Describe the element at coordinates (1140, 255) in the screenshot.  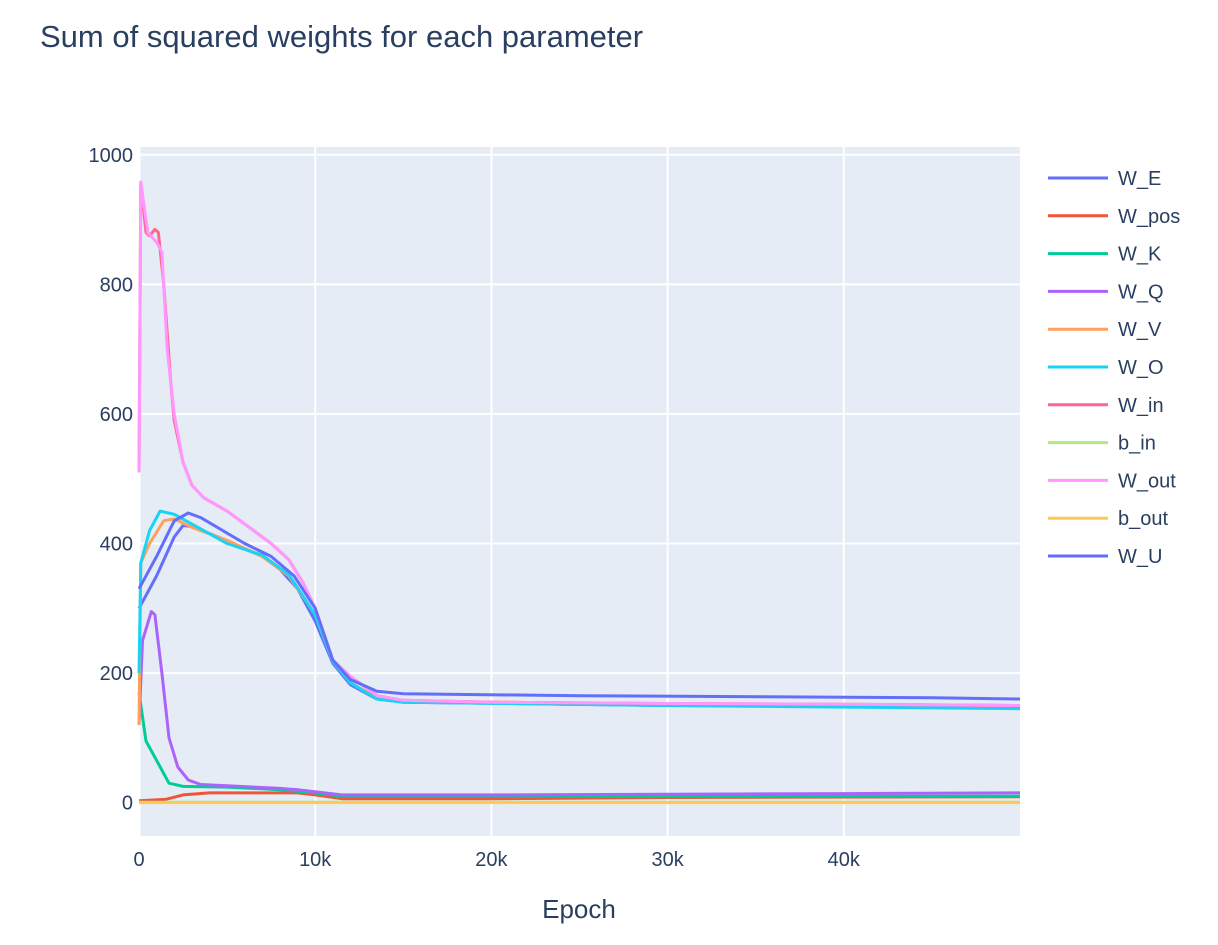
I see `legend-label: W_K` at that location.